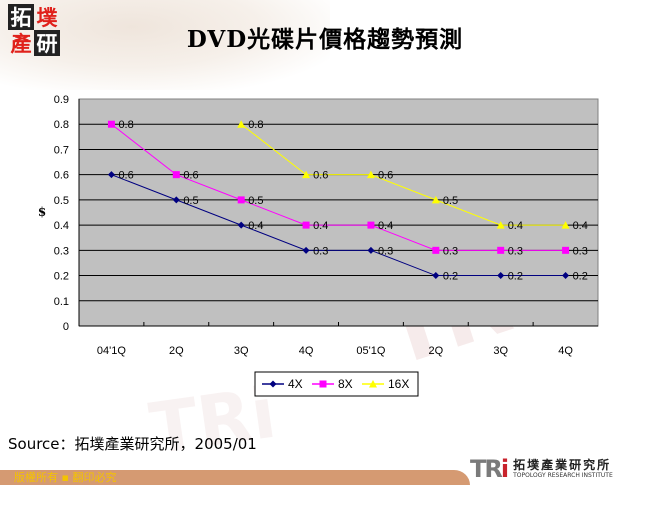 The width and height of the screenshot is (650, 505). What do you see at coordinates (398, 384) in the screenshot?
I see `legend-label: 16X` at bounding box center [398, 384].